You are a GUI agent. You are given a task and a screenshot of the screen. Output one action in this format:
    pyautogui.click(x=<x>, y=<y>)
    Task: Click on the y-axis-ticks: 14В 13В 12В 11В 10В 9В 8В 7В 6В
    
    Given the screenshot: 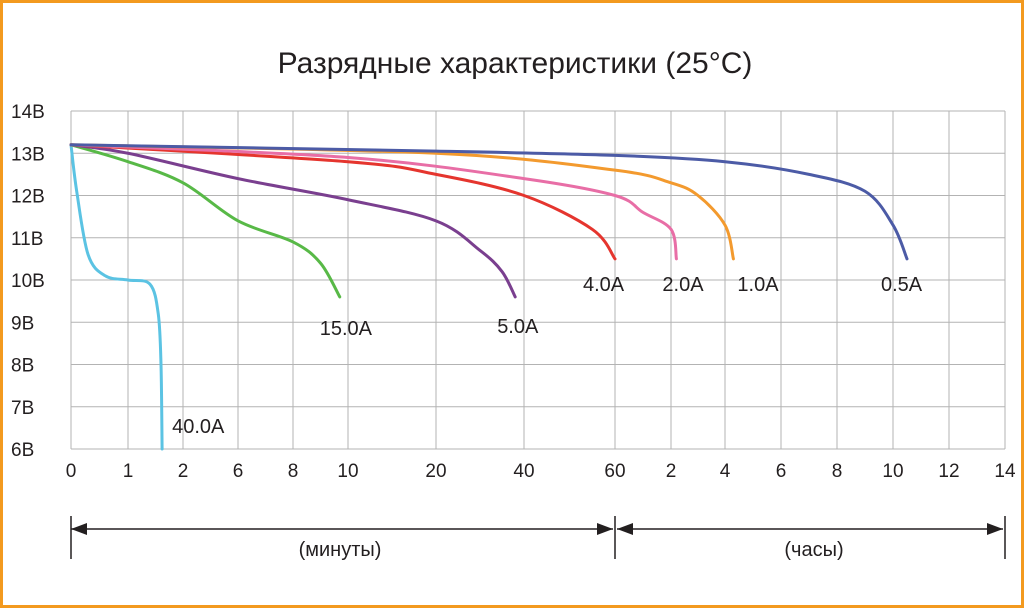 What is the action you would take?
    pyautogui.click(x=28, y=281)
    